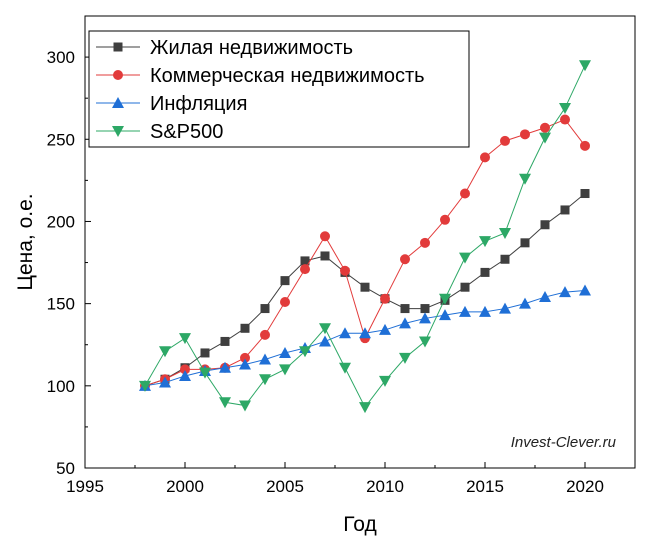 The image size is (655, 542). Describe the element at coordinates (585, 290) in the screenshot. I see `data-point-3-2020` at that location.